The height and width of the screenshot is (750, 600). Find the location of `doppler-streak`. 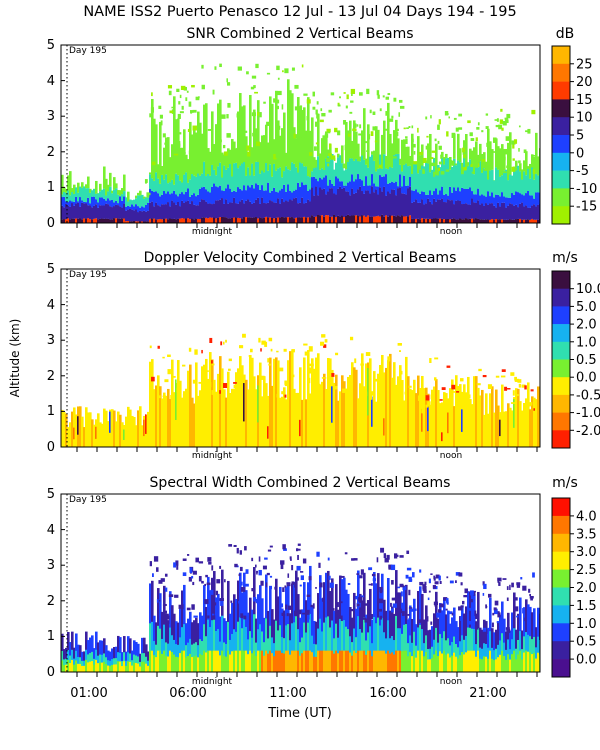

doppler-streak is located at coordinates (124, 434).